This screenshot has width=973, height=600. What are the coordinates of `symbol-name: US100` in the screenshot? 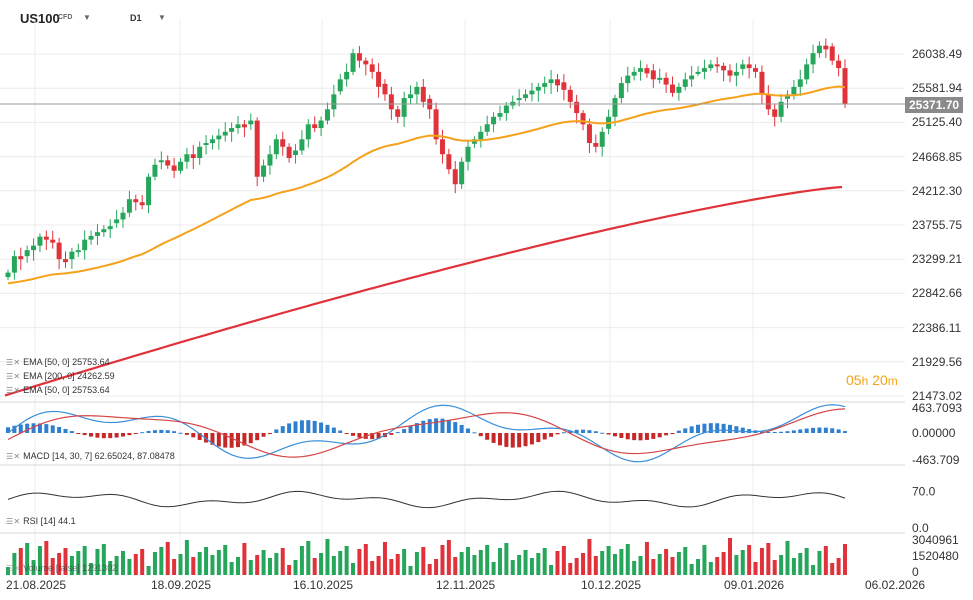 It's located at (40, 18).